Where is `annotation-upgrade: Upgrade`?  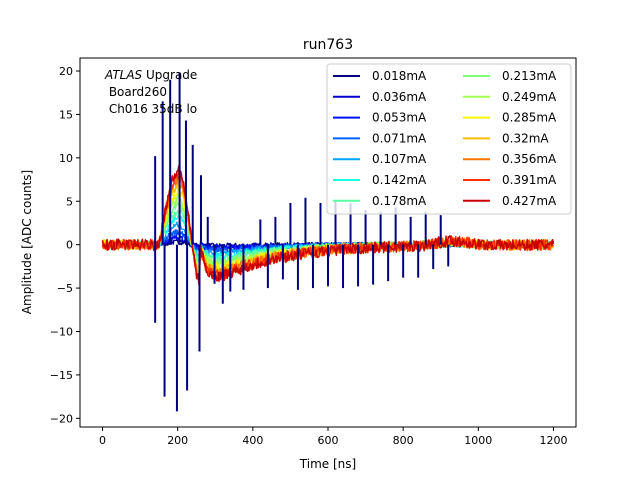 annotation-upgrade: Upgrade is located at coordinates (169, 75).